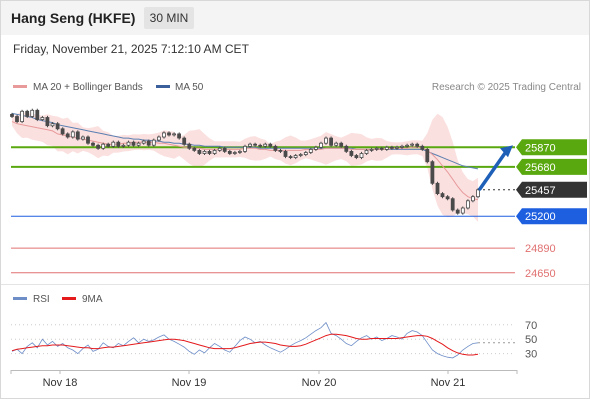  What do you see at coordinates (551, 147) in the screenshot?
I see `level-label-25870: 25870` at bounding box center [551, 147].